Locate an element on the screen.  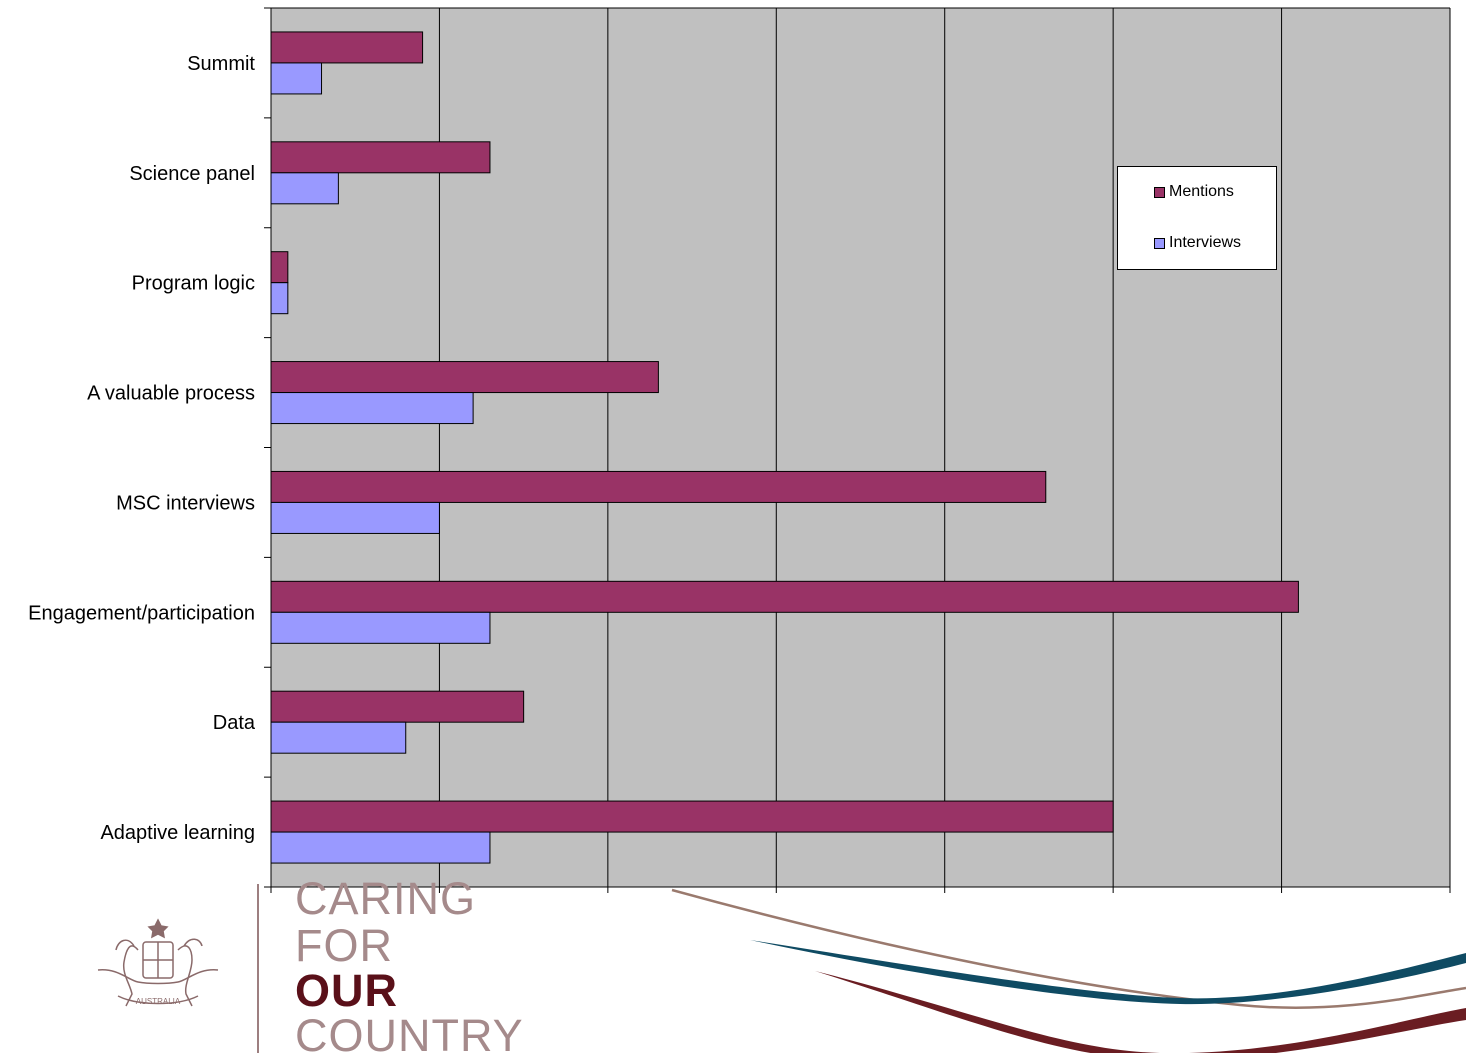
category-label: Science panel is located at coordinates (192, 174).